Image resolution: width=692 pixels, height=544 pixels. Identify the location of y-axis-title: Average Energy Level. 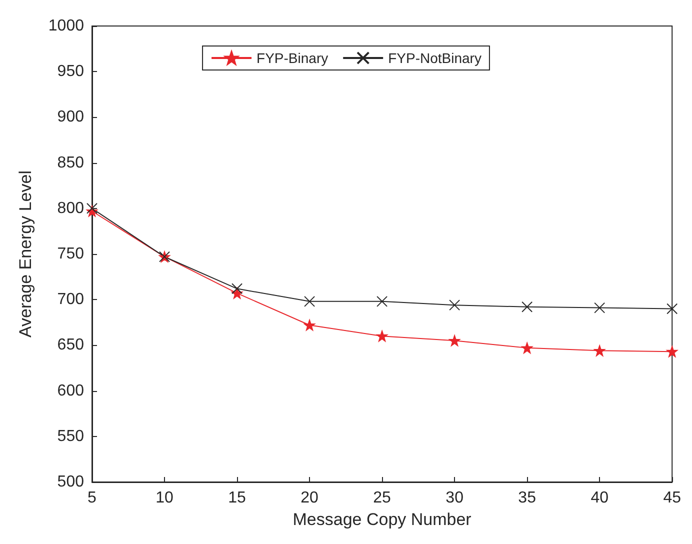
(25, 254).